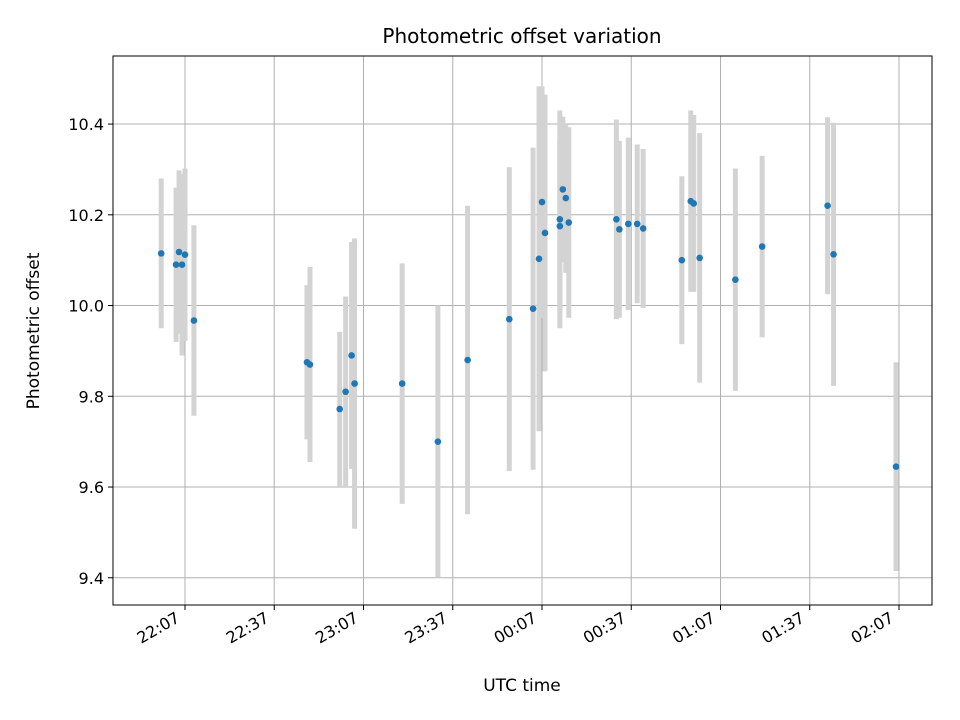 The width and height of the screenshot is (960, 720). I want to click on y-tick-label: 10.4, so click(86, 124).